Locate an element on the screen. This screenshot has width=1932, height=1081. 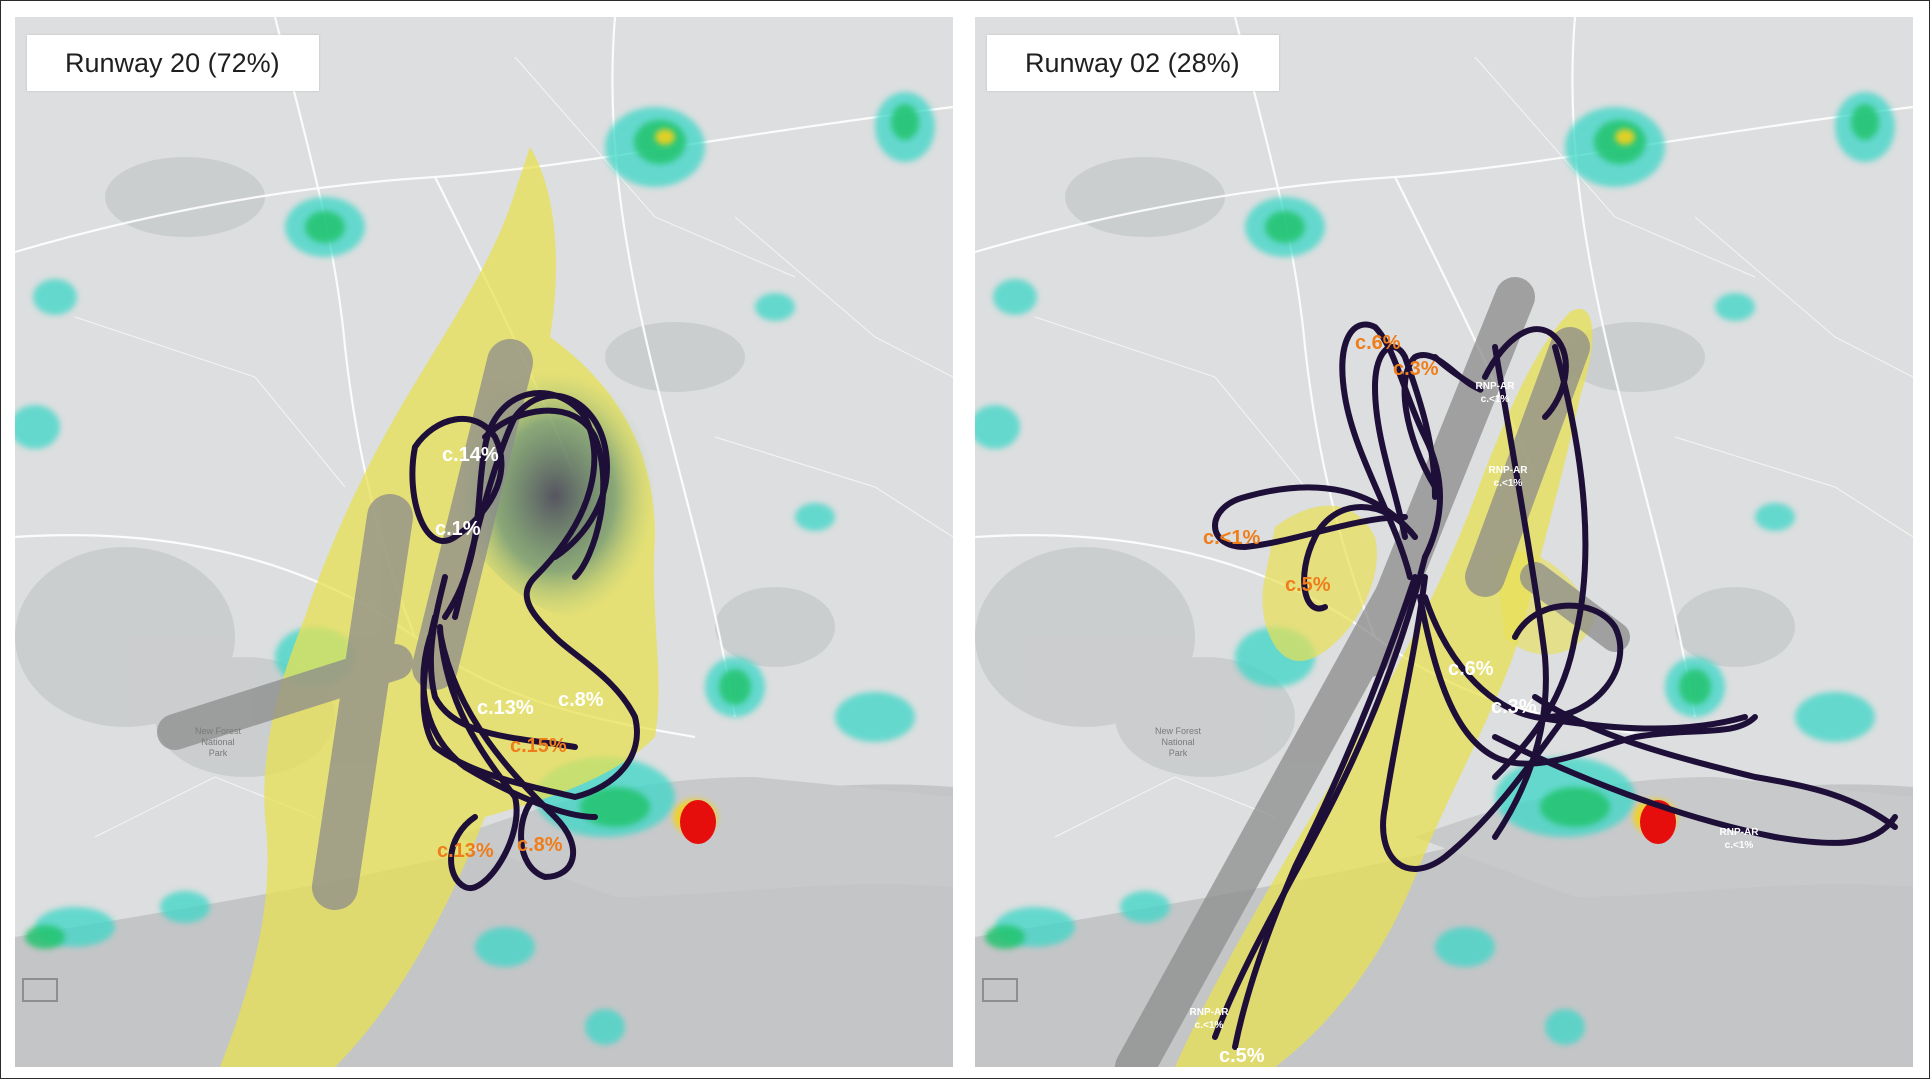
flight-tracks is located at coordinates (524, 641).